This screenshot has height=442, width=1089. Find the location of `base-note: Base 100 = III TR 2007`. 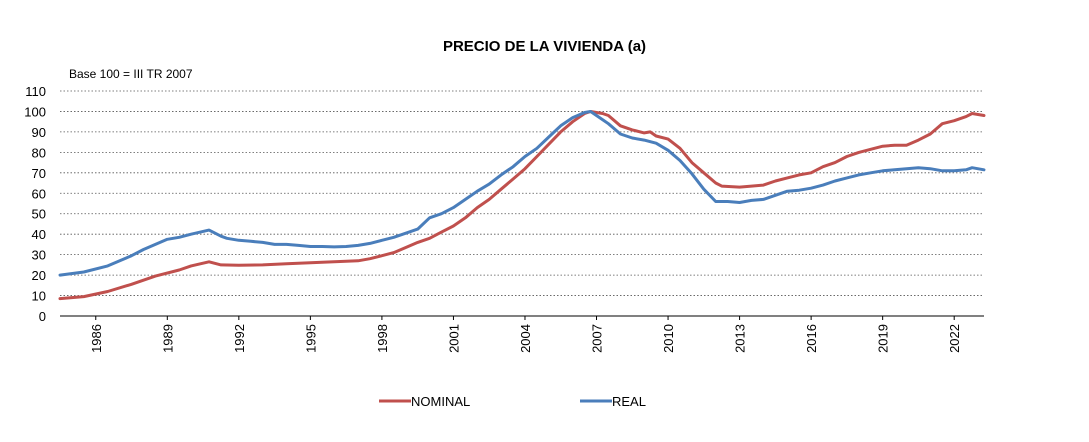

base-note: Base 100 = III TR 2007 is located at coordinates (131, 74).